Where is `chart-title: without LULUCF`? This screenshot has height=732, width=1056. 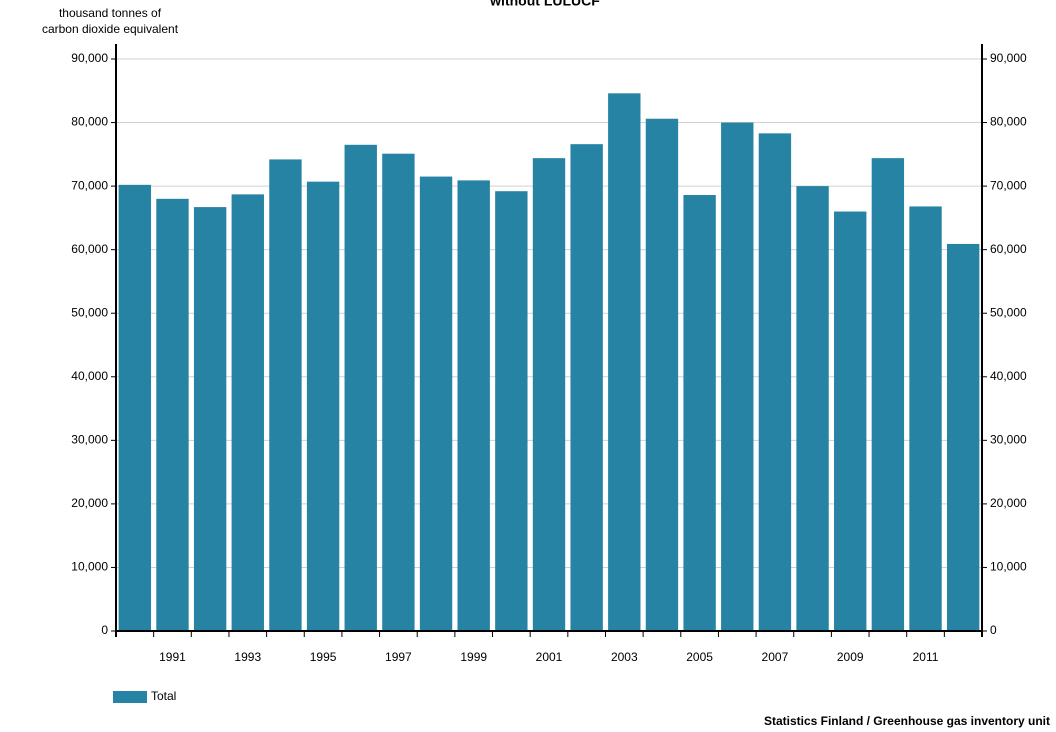 chart-title: without LULUCF is located at coordinates (544, 4).